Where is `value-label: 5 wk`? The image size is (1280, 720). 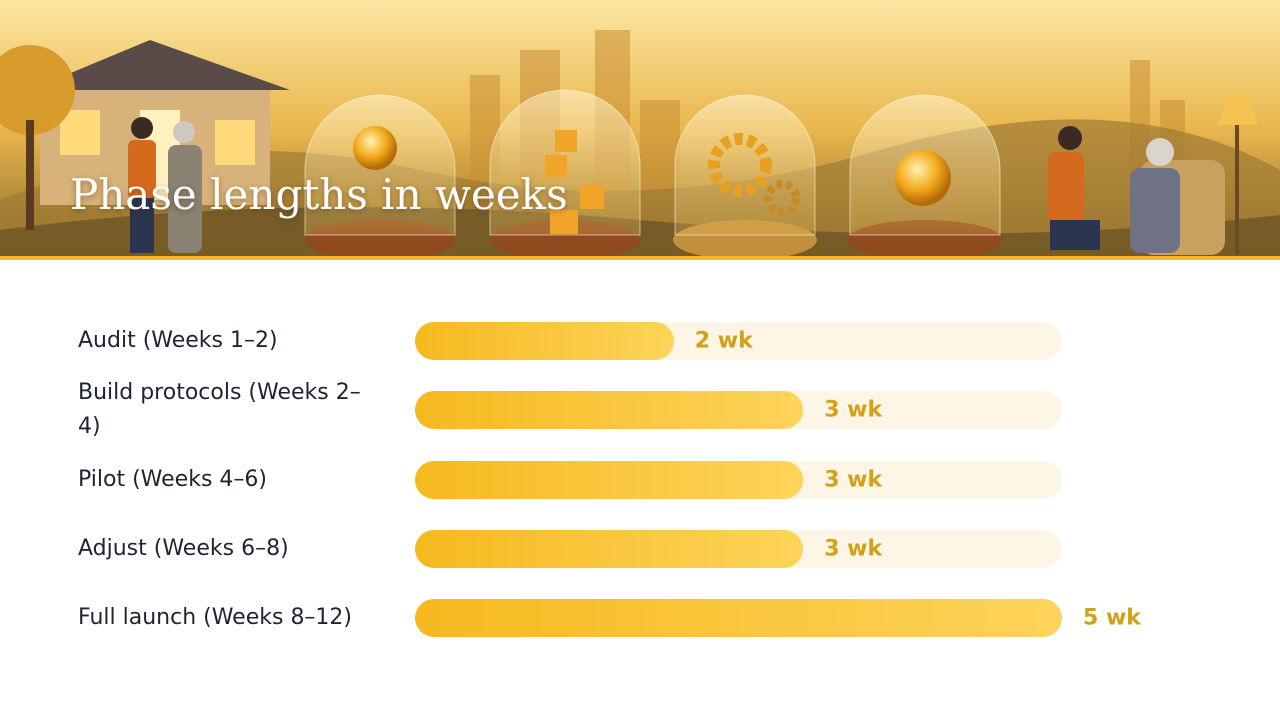
value-label: 5 wk is located at coordinates (1112, 618).